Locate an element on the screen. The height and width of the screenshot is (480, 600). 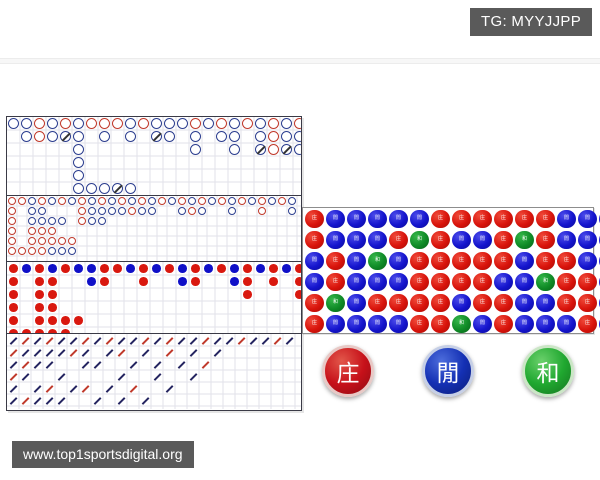
tie-button: 和 is located at coordinates (548, 371).